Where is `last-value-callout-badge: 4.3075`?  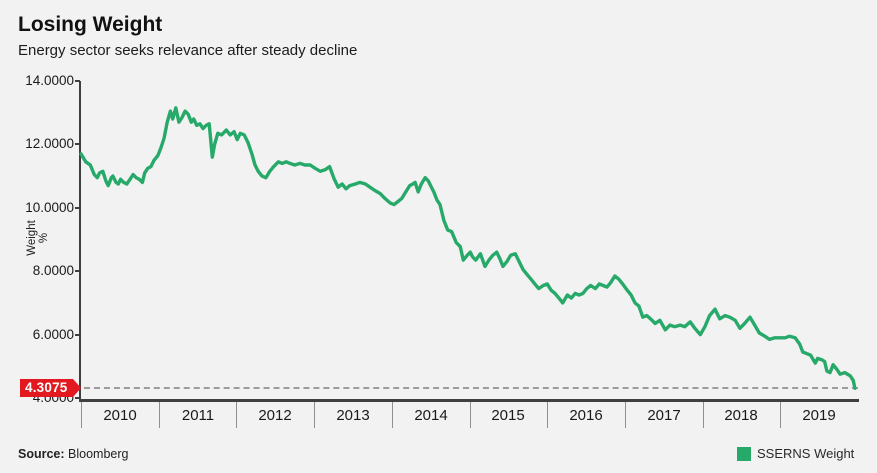 last-value-callout-badge: 4.3075 is located at coordinates (50, 388).